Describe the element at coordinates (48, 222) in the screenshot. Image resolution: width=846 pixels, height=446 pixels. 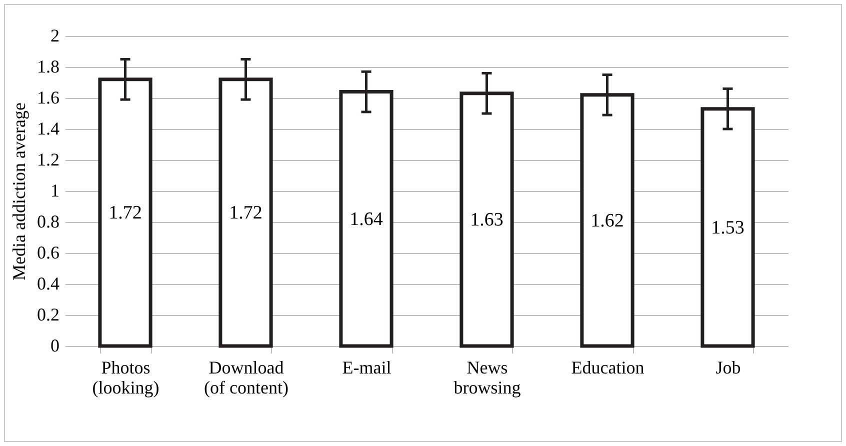
I see `y-tick-label: 0.8` at that location.